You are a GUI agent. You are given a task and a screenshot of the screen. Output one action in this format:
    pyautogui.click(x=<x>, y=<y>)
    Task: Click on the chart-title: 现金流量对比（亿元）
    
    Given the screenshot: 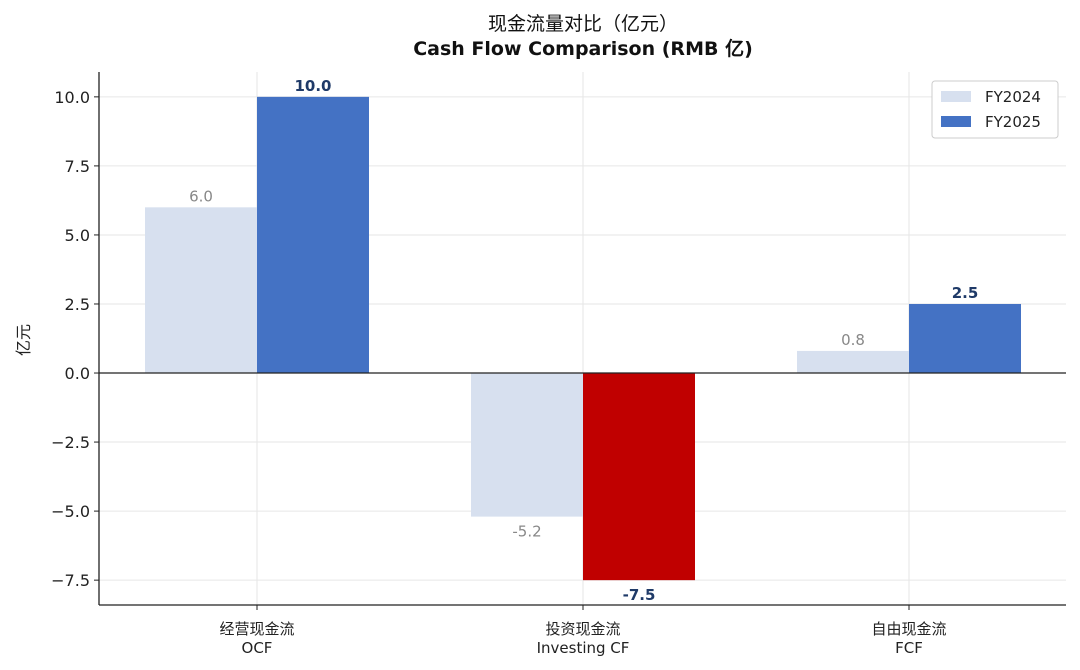 What is the action you would take?
    pyautogui.click(x=583, y=24)
    